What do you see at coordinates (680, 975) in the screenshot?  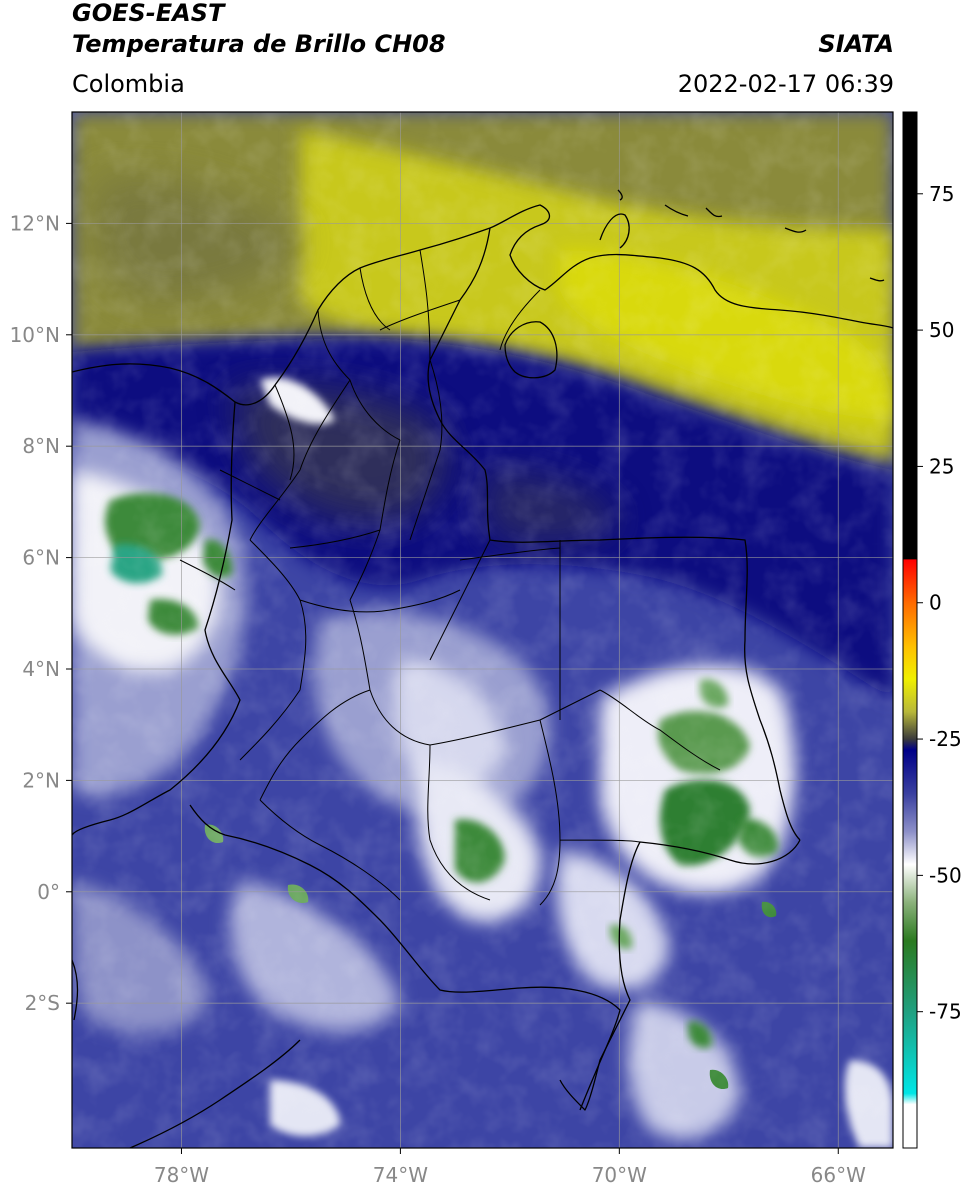 I see `colombia-brazil-border` at bounding box center [680, 975].